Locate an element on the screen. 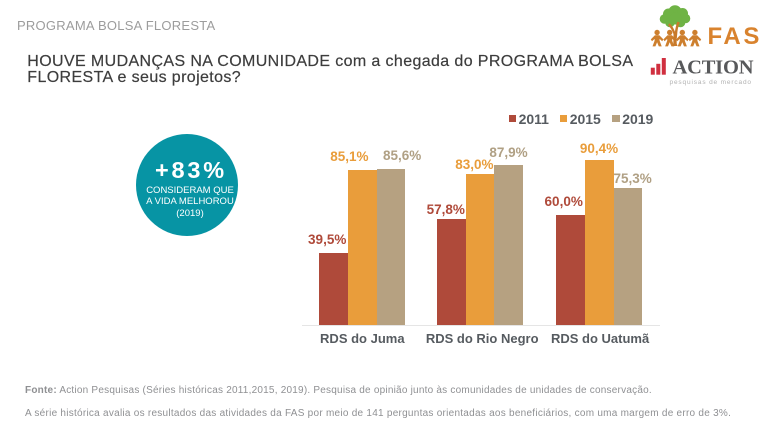 The image size is (768, 432). svg-text: pesquisas de mercado is located at coordinates (711, 82).